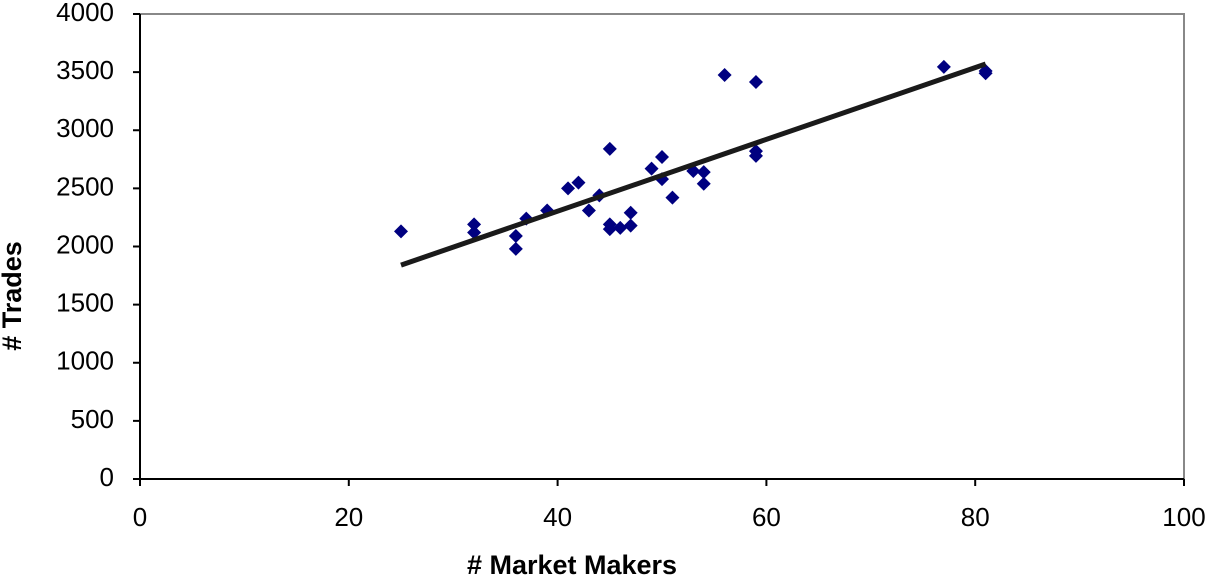  Describe the element at coordinates (348, 517) in the screenshot. I see `x-tick-label: 20` at that location.